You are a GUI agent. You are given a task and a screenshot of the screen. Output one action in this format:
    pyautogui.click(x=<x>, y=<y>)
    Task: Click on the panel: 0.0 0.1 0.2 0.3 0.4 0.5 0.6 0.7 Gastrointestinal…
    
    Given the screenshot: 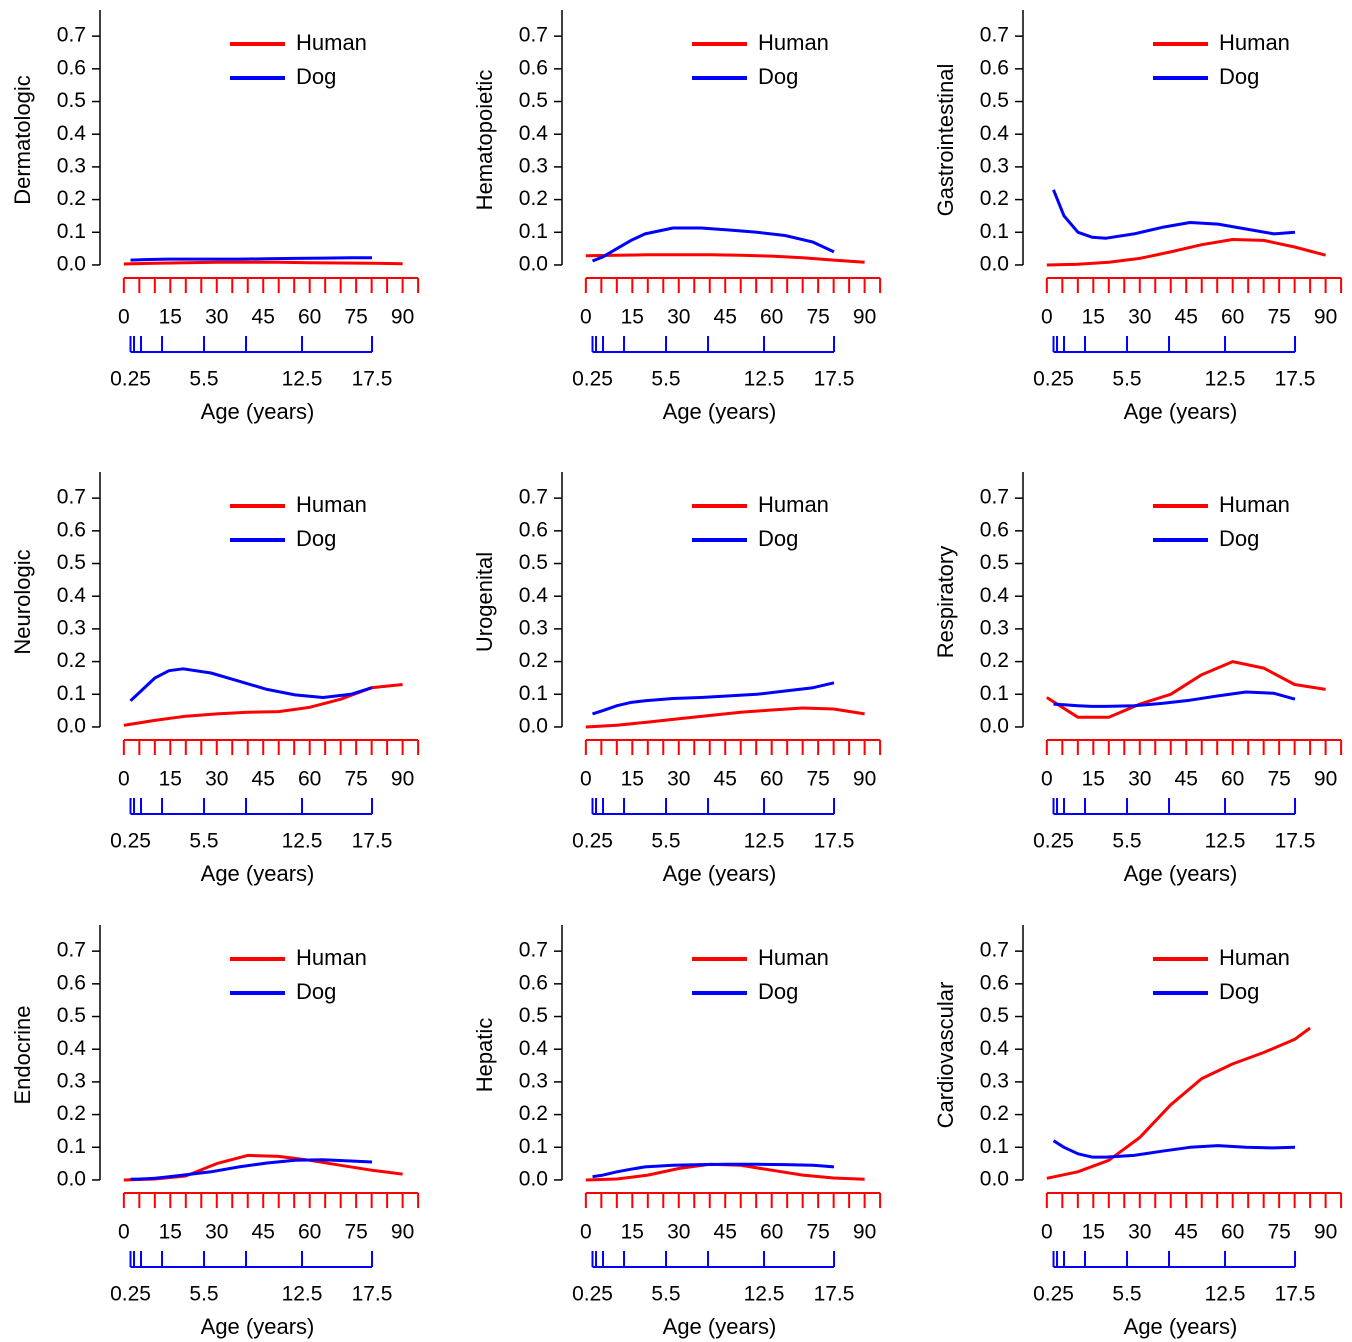 What is the action you would take?
    pyautogui.click(x=1138, y=217)
    